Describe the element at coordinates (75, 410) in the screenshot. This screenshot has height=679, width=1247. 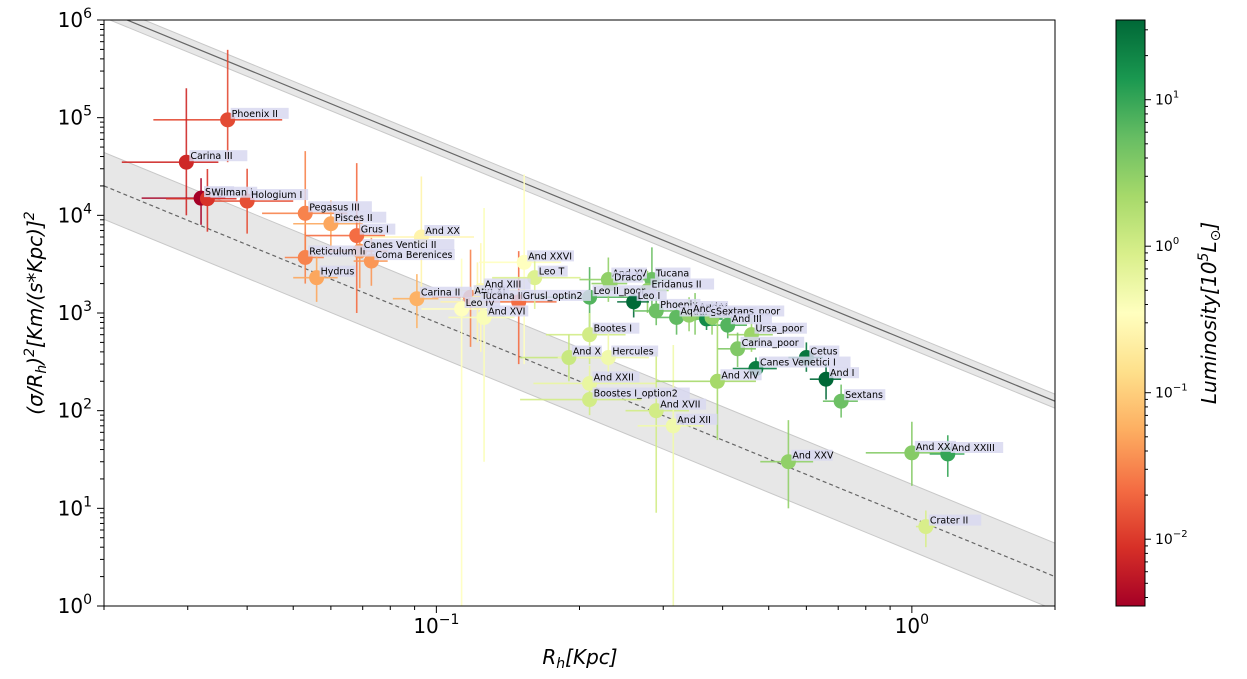
I see `y-tick-label: 10²` at that location.